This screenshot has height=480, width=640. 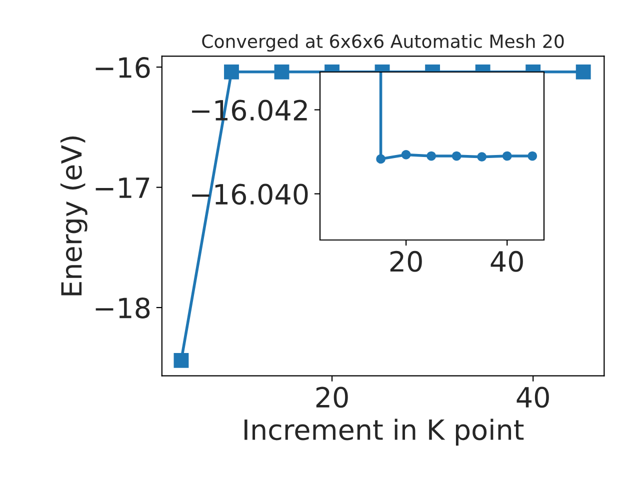 I want to click on y-tick-label: −18, so click(x=123, y=307).